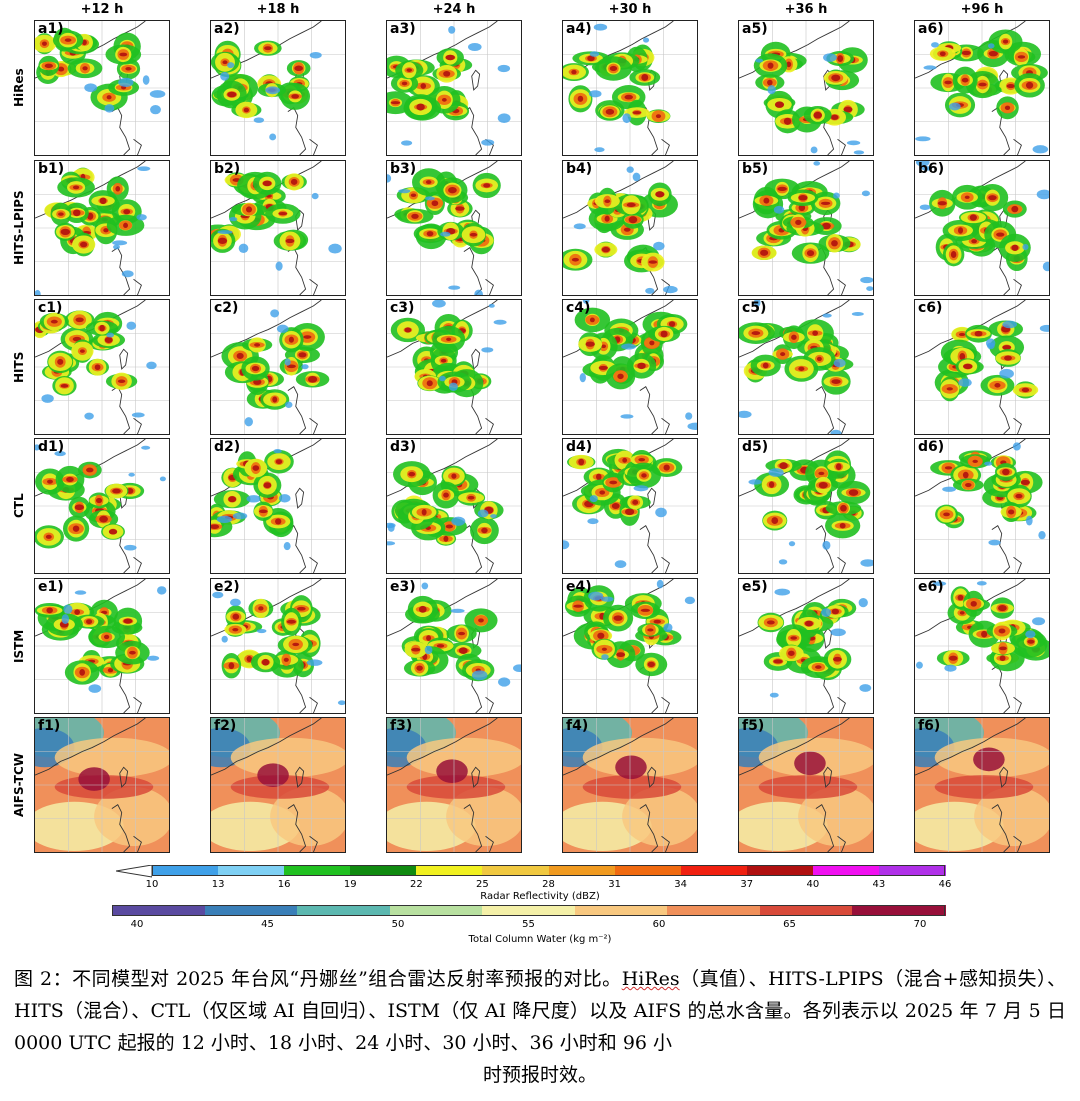 This screenshot has width=1080, height=1101. What do you see at coordinates (402, 308) in the screenshot?
I see `panel-label: c3)` at bounding box center [402, 308].